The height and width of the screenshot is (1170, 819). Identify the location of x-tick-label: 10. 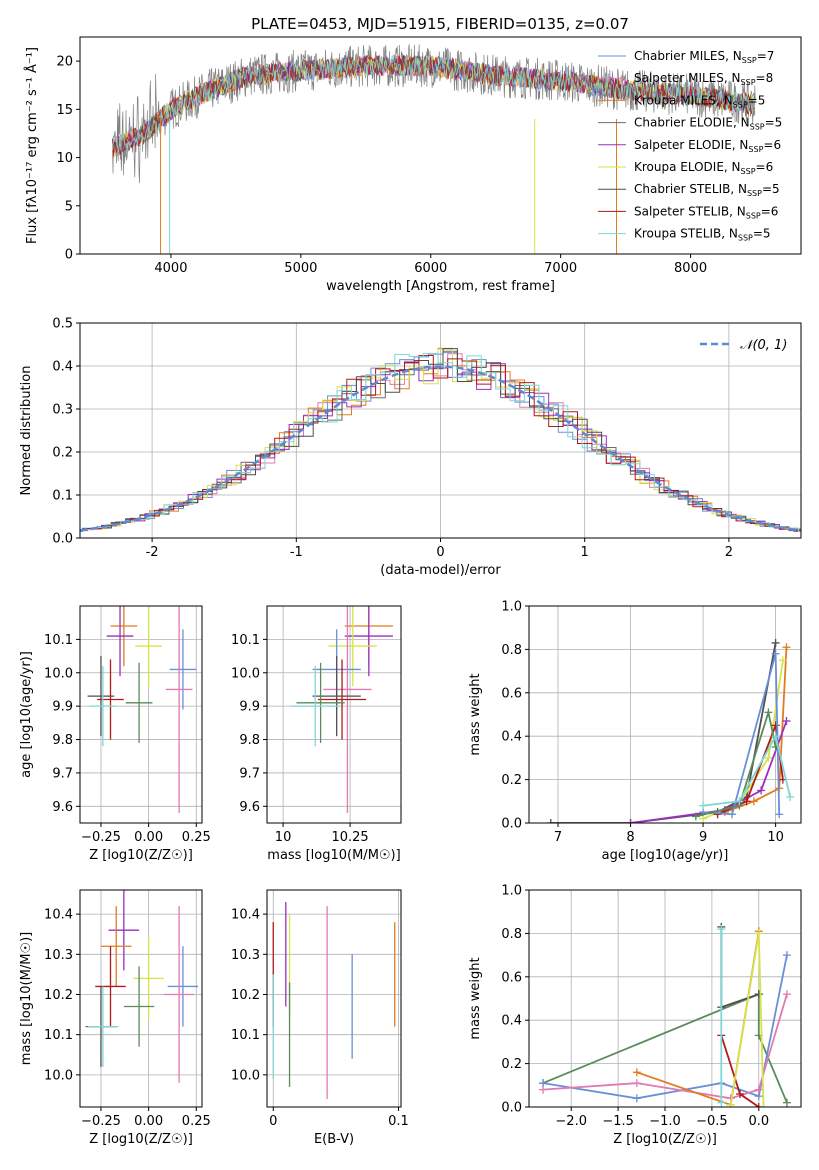
(775, 837).